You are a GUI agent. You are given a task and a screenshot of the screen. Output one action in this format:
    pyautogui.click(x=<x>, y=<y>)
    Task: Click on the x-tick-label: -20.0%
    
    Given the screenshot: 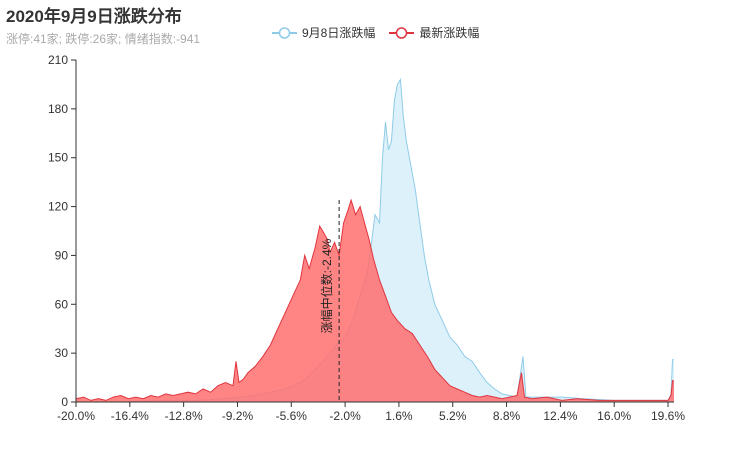 What is the action you would take?
    pyautogui.click(x=76, y=416)
    